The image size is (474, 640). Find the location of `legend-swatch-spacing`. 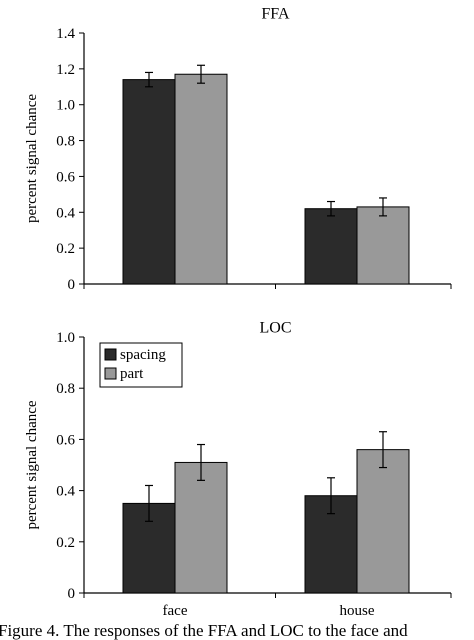

legend-swatch-spacing is located at coordinates (110, 354).